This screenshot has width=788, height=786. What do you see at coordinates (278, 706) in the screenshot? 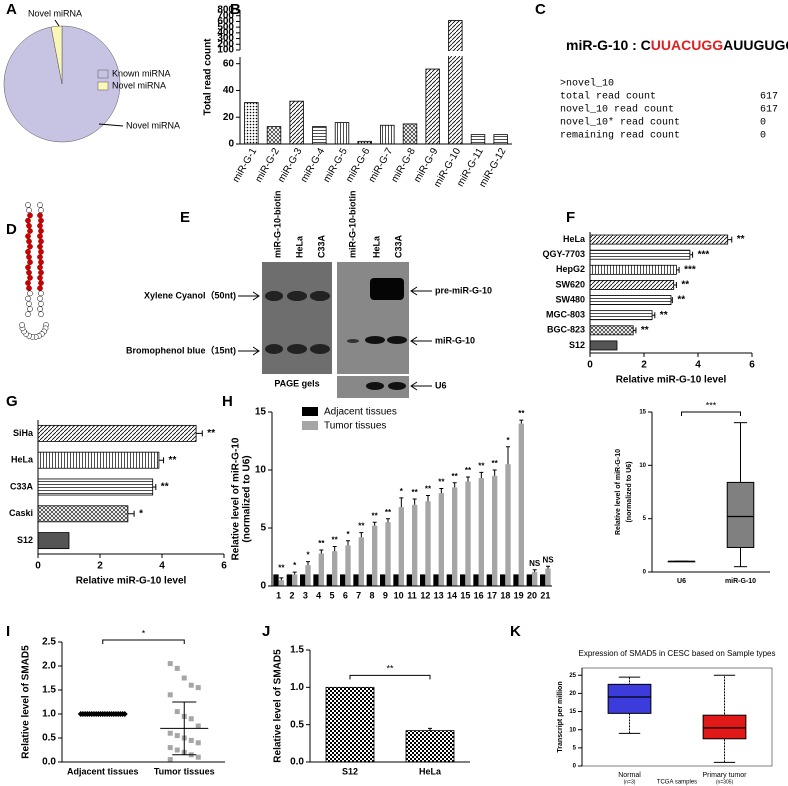
I see `y-axis-label: Relative level of SMAD5` at bounding box center [278, 706].